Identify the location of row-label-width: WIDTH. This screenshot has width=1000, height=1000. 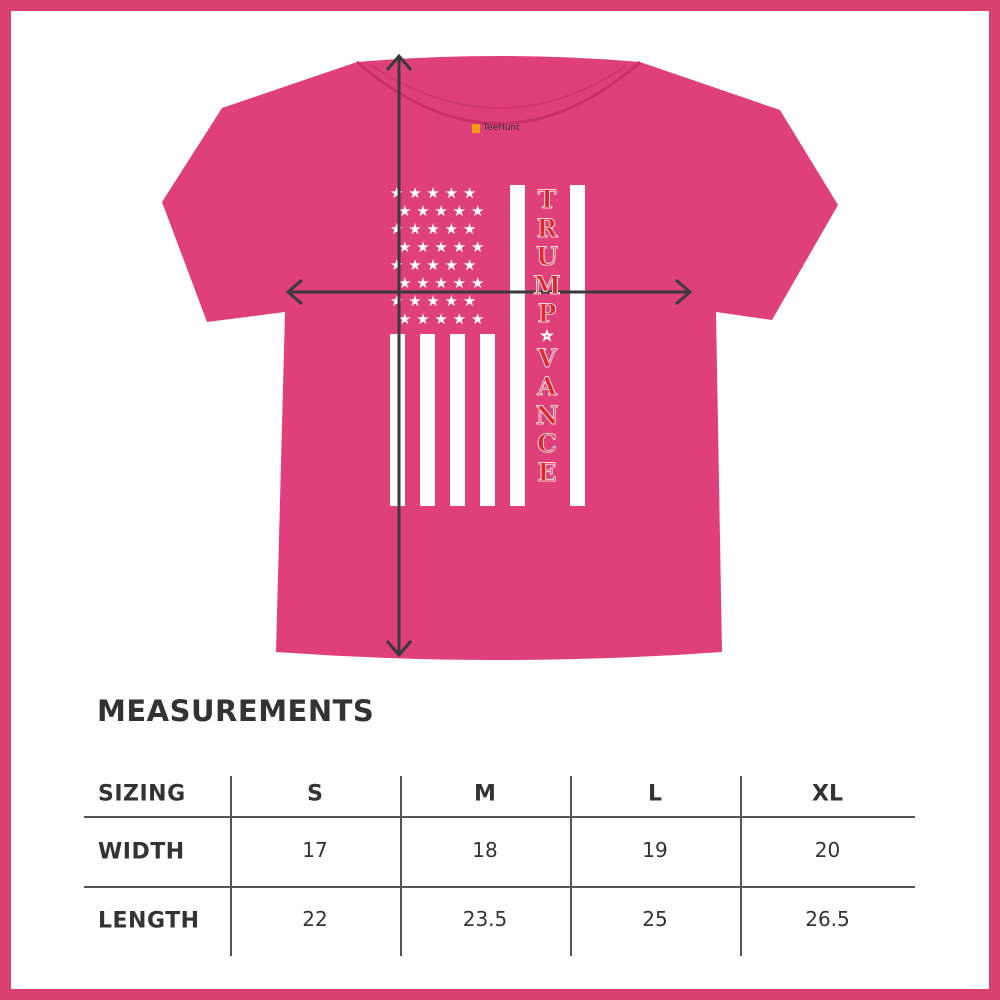
(141, 852).